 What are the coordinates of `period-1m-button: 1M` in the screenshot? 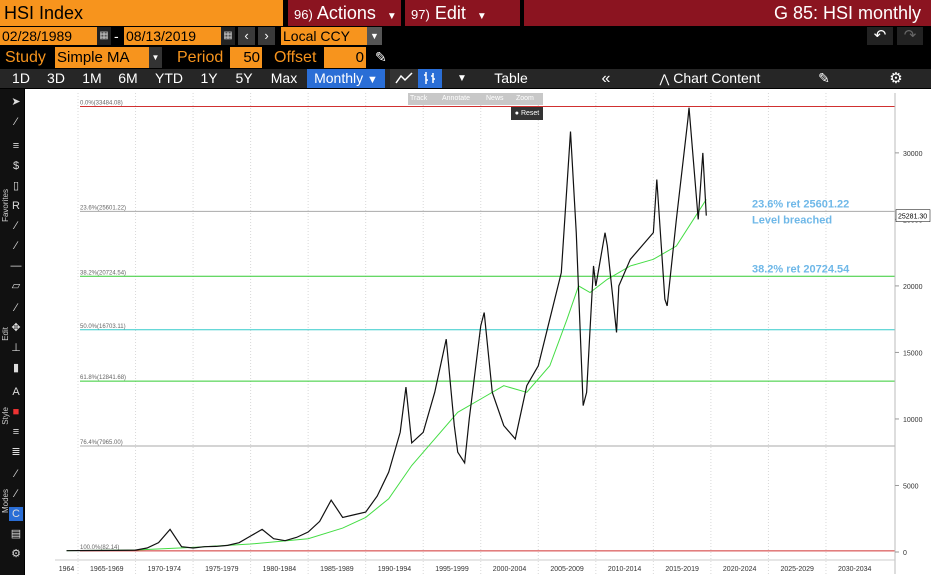 It's located at (92, 78).